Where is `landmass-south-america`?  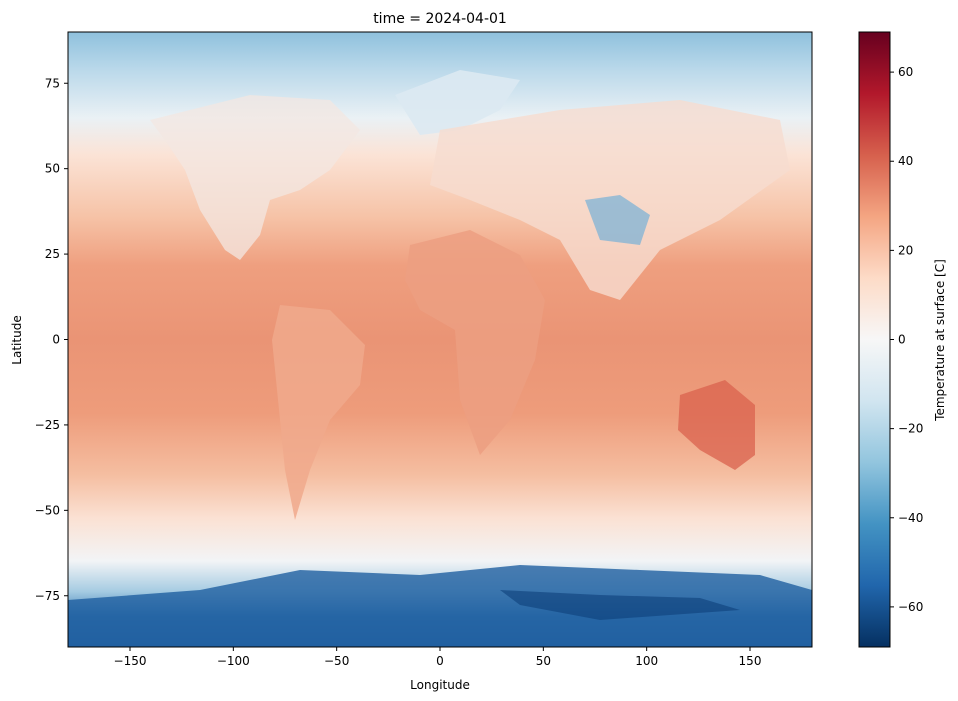
landmass-south-america is located at coordinates (318, 412).